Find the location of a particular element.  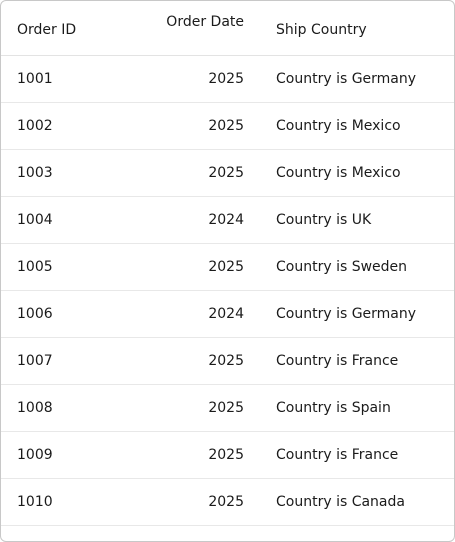

table-row: 1009 2025 Country is France is located at coordinates (227, 455).